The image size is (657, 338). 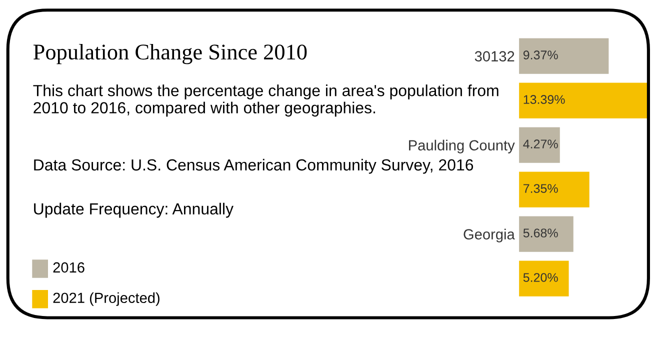 I want to click on data-label: 4.27%, so click(x=540, y=144).